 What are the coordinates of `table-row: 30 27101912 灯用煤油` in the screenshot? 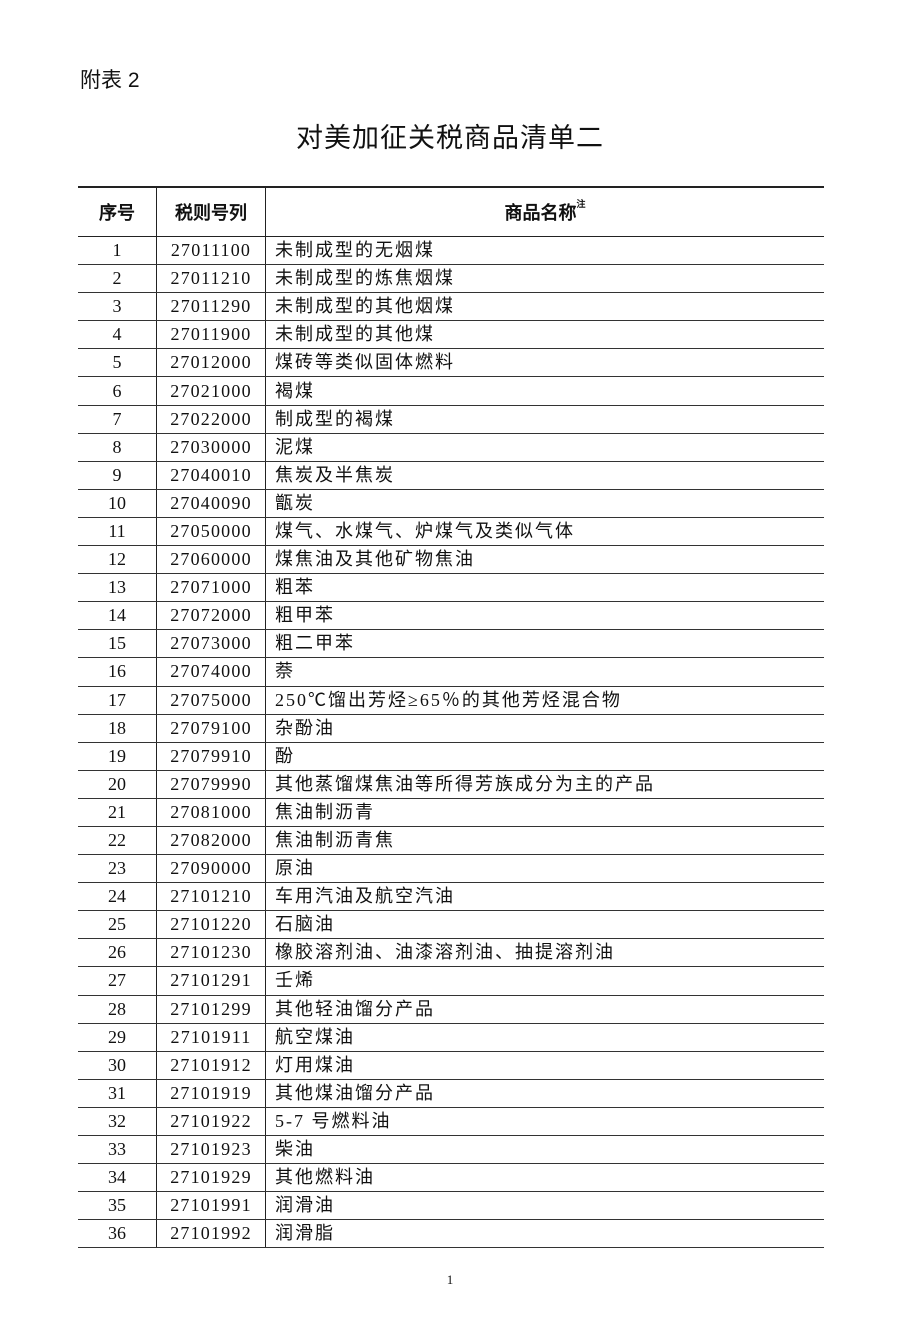 It's located at (451, 1065).